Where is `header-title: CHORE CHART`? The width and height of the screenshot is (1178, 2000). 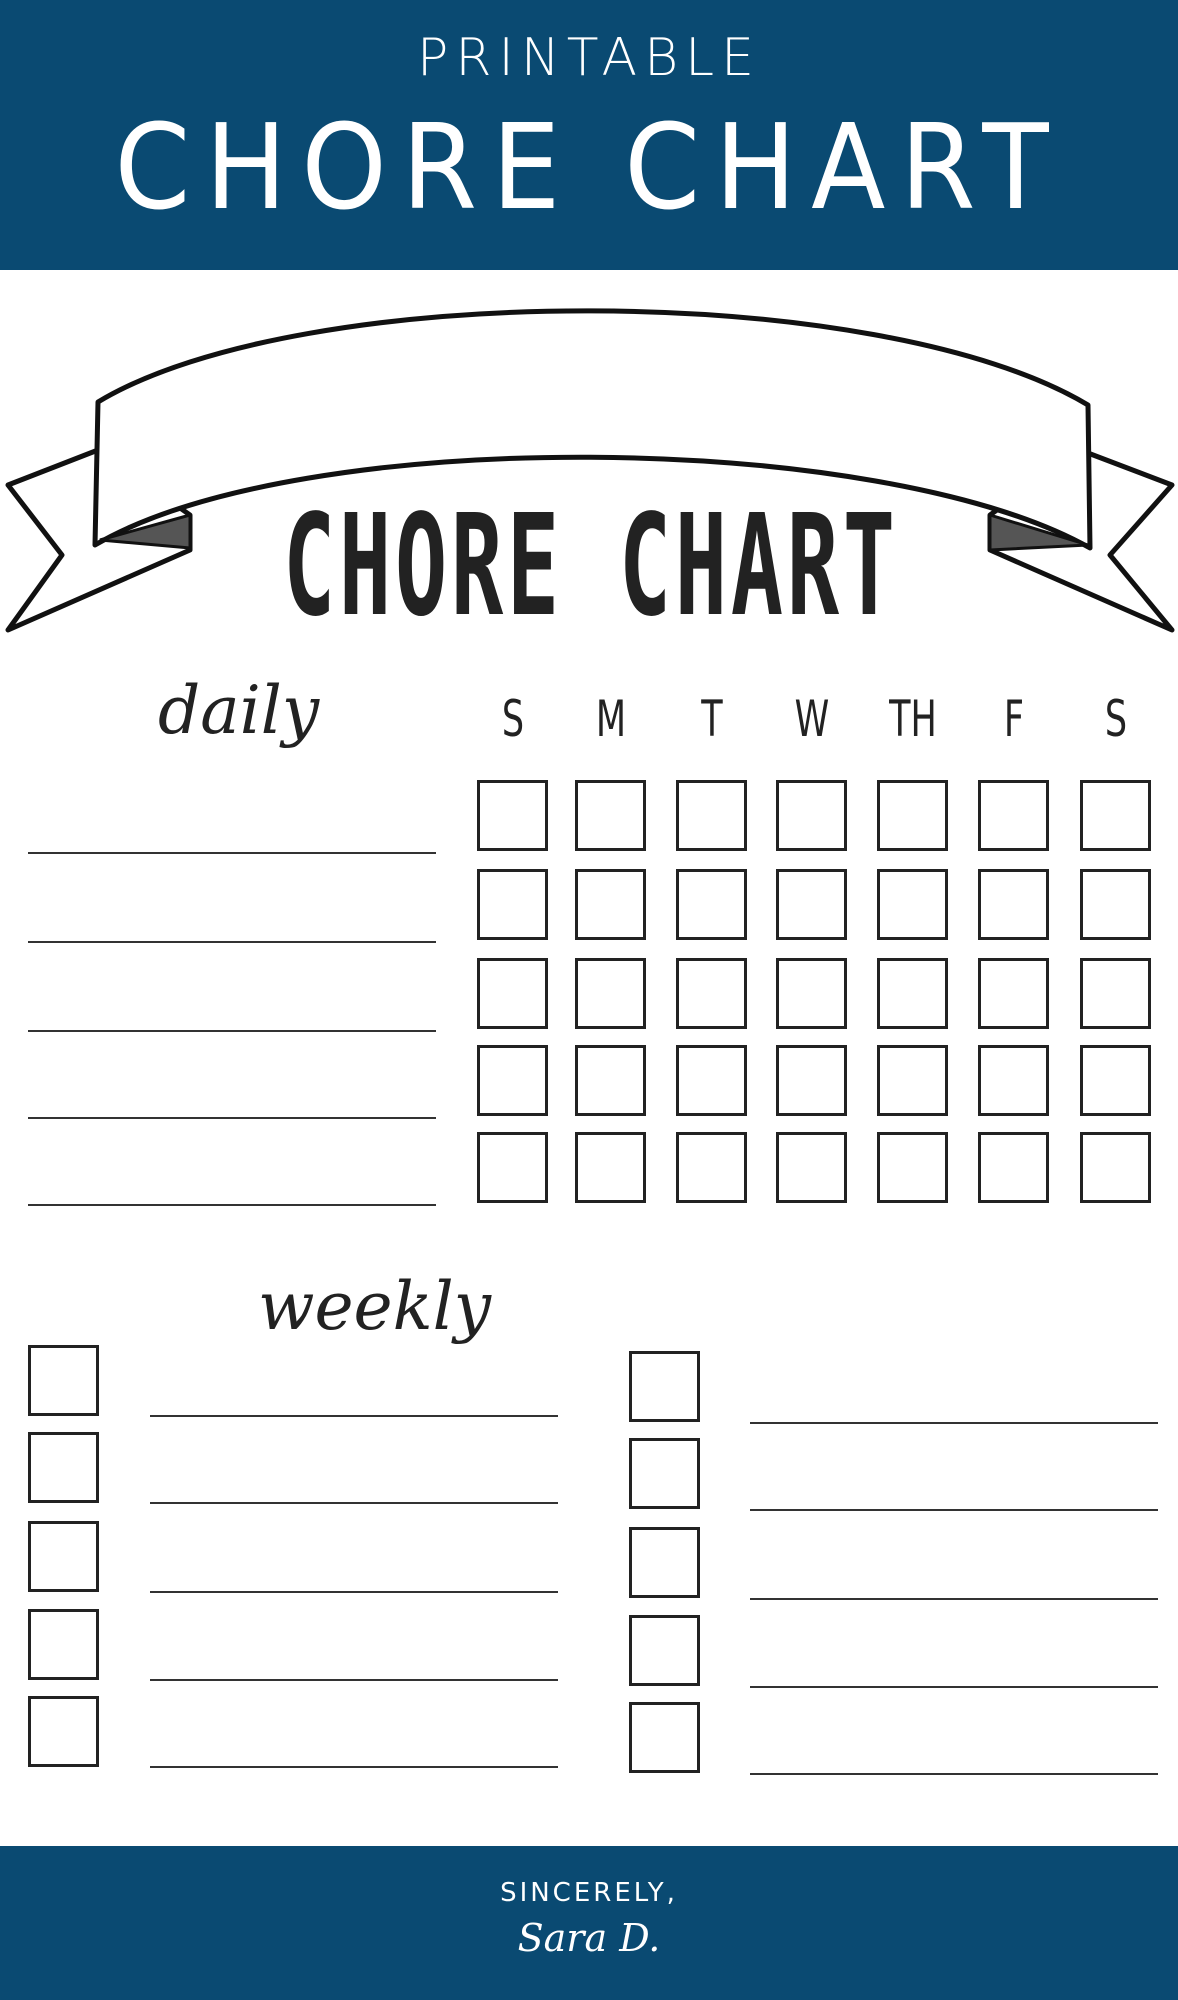 header-title: CHORE CHART is located at coordinates (589, 167).